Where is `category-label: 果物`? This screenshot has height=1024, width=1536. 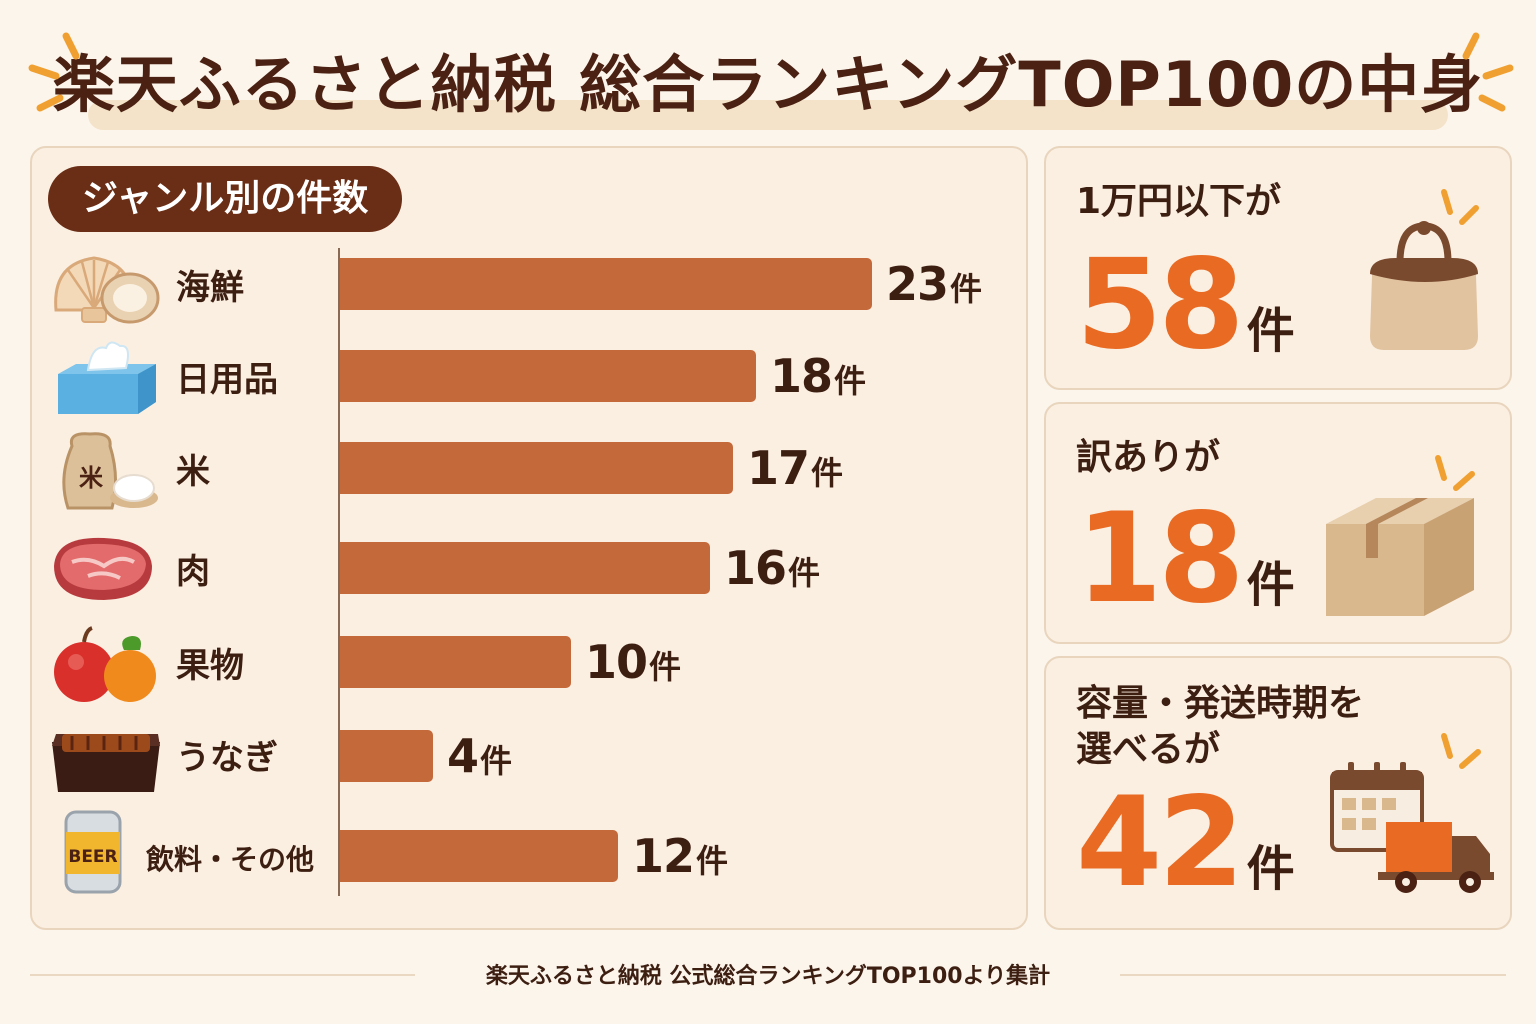 category-label: 果物 is located at coordinates (210, 666).